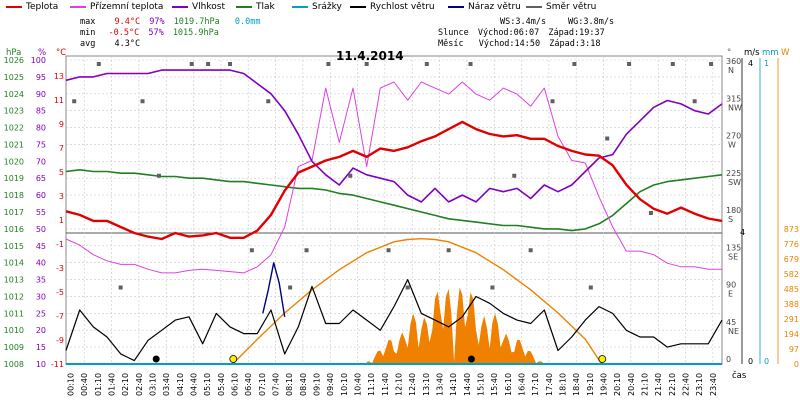 Image resolution: width=800 pixels, height=400 pixels. What do you see at coordinates (38, 60) in the screenshot?
I see `humidity-tick: 100` at bounding box center [38, 60].